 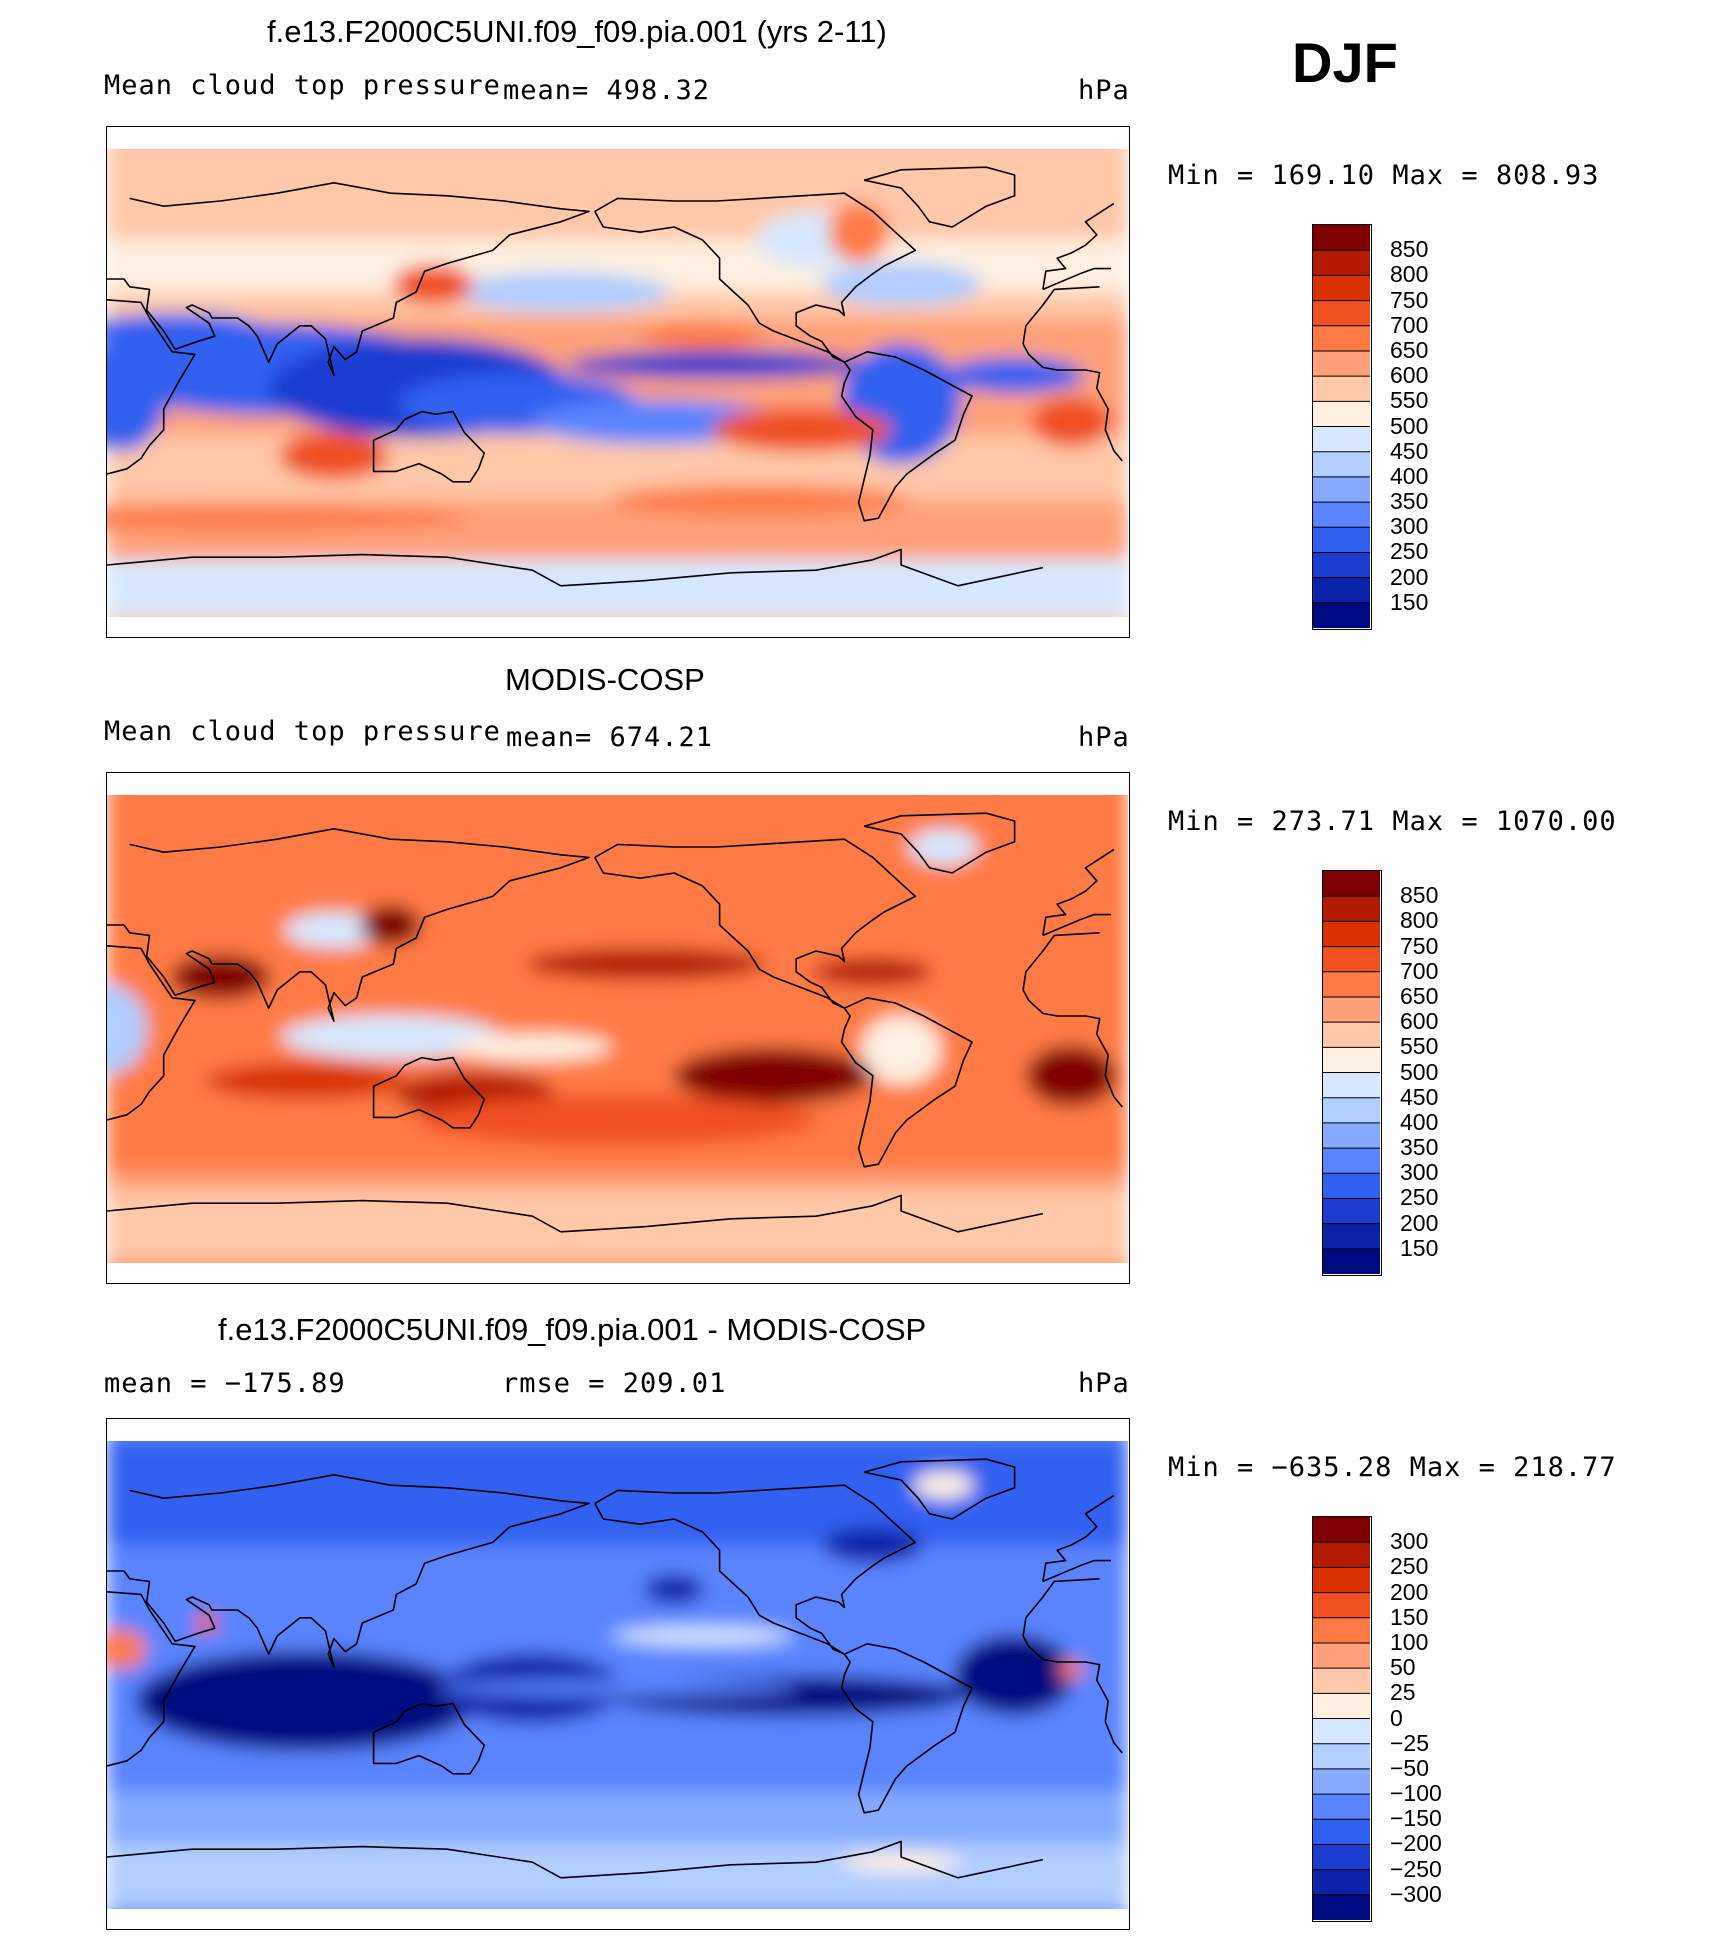 I want to click on panel1-colorbar, so click(x=1342, y=427).